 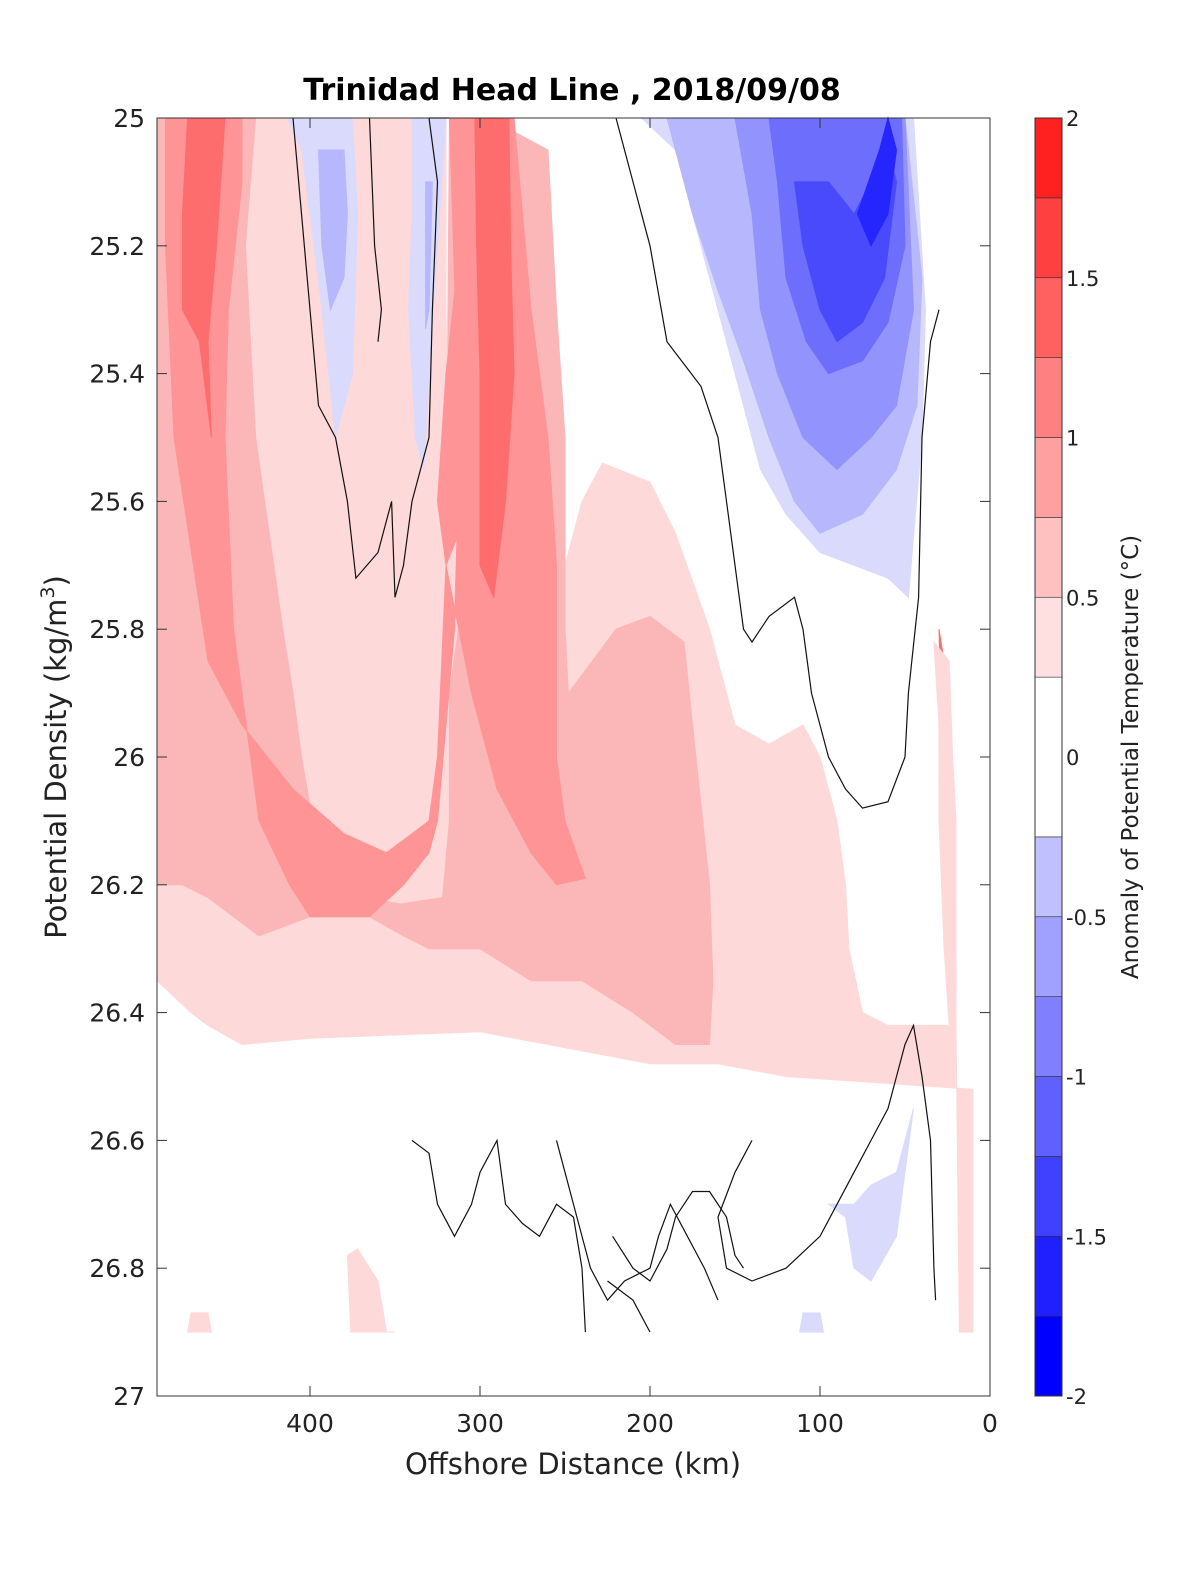 What do you see at coordinates (129, 1396) in the screenshot?
I see `y-tick-label: 27` at bounding box center [129, 1396].